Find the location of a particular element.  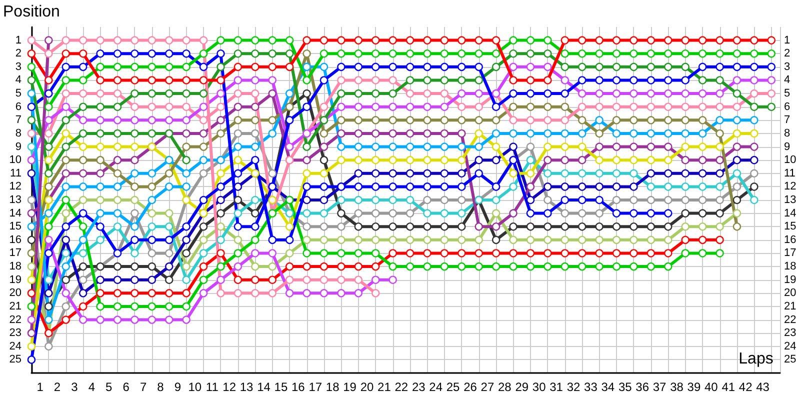

y2-tick-label: 11 is located at coordinates (790, 173).